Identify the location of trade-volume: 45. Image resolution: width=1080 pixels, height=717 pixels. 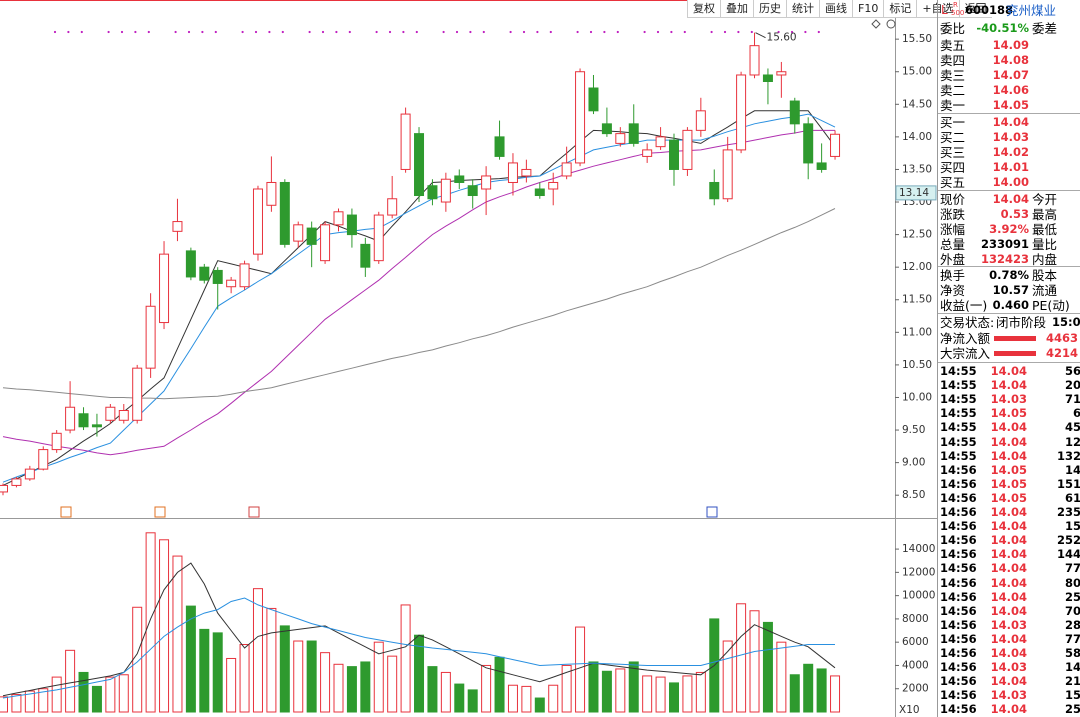
(1072, 427).